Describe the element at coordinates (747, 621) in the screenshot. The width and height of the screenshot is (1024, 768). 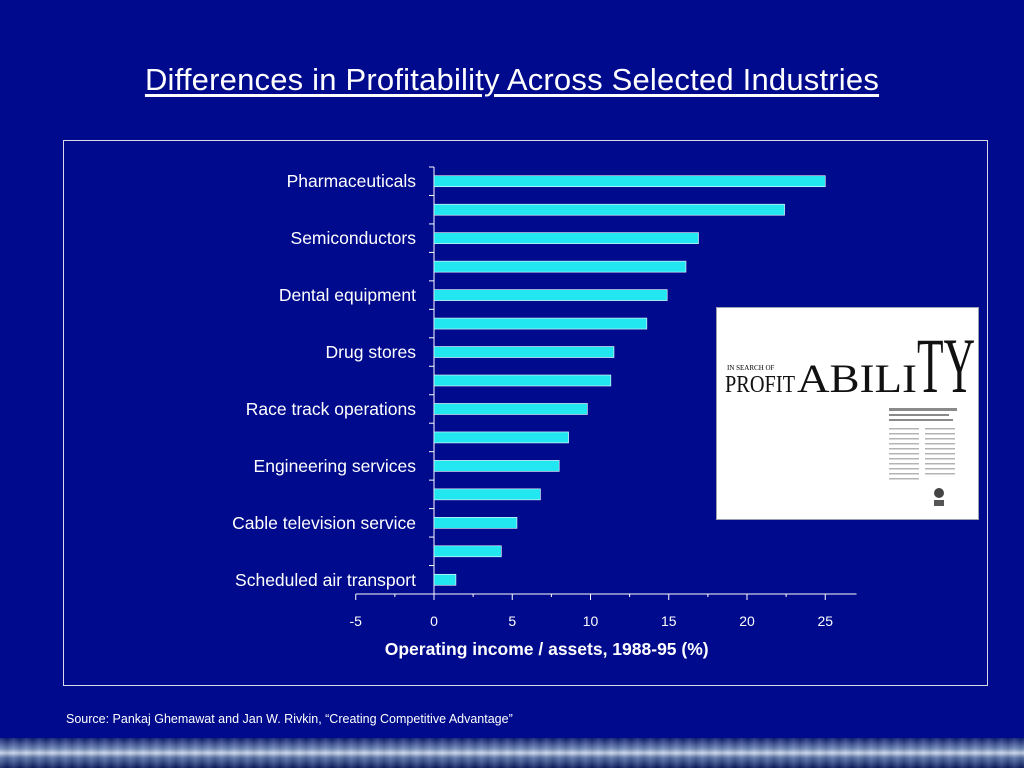
I see `value-tick-label: 20` at that location.